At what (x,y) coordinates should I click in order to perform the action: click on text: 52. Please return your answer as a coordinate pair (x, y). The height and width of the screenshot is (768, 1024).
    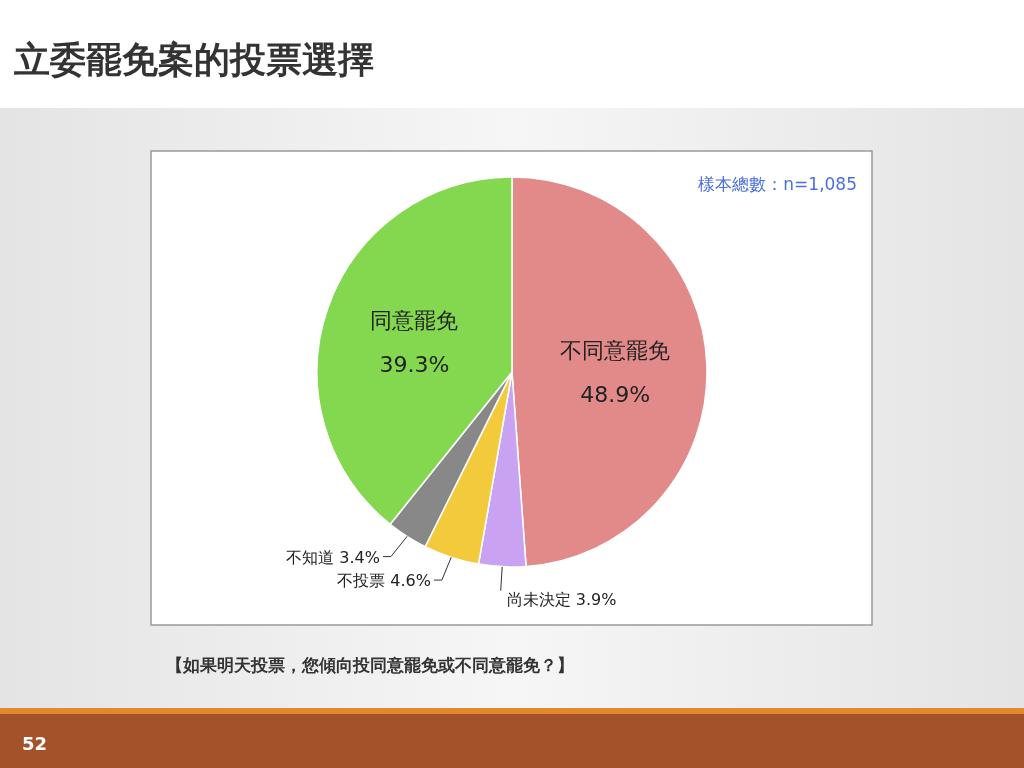
    Looking at the image, I should click on (35, 743).